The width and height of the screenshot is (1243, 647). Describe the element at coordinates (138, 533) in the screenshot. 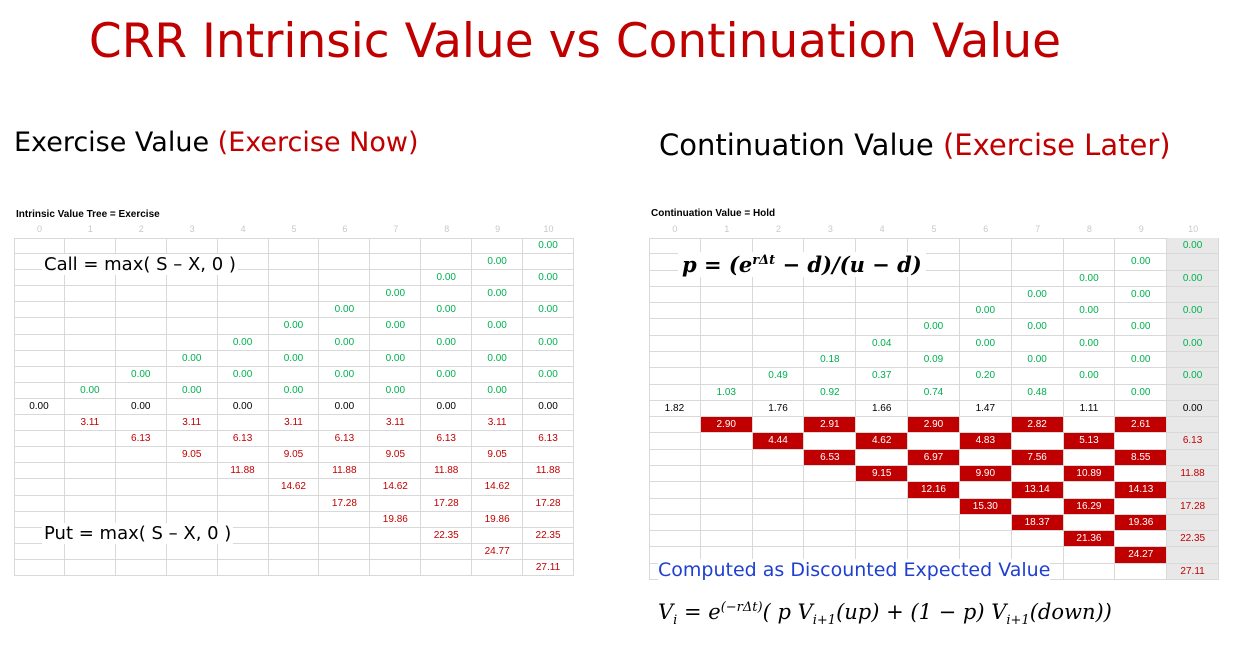

I see `put-formula: Put = max( S – X, 0 )` at that location.